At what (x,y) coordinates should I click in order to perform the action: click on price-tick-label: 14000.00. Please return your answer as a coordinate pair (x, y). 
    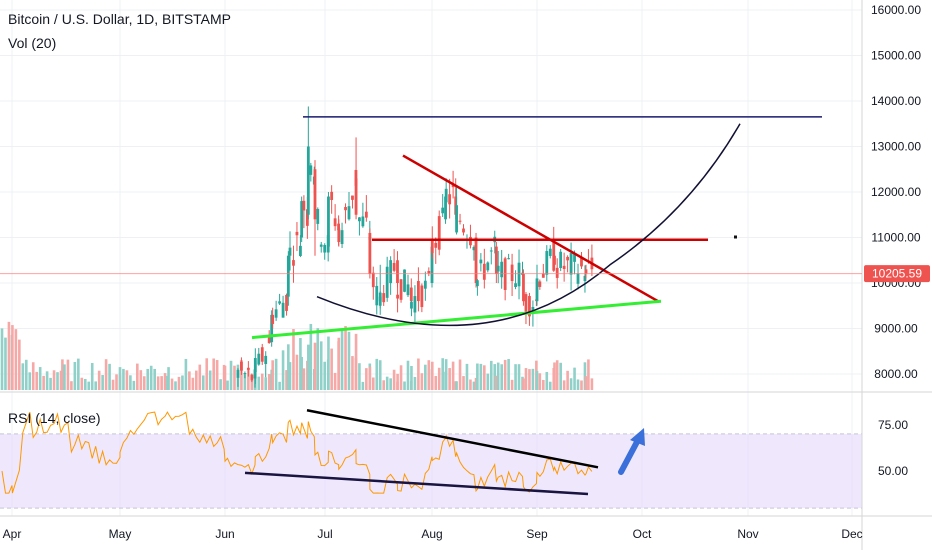
    Looking at the image, I should click on (896, 101).